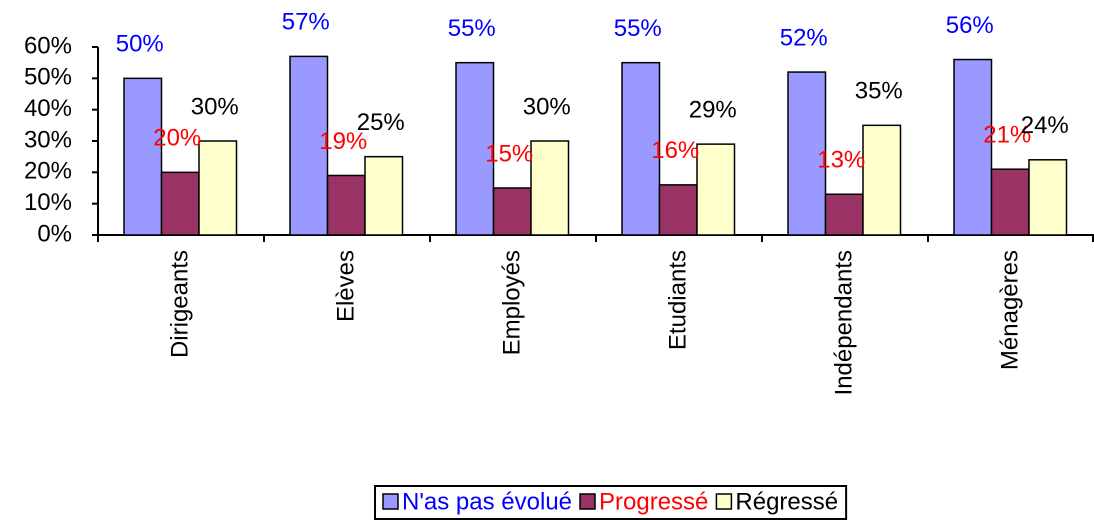 This screenshot has width=1094, height=520. I want to click on data-label: 21%, so click(1007, 135).